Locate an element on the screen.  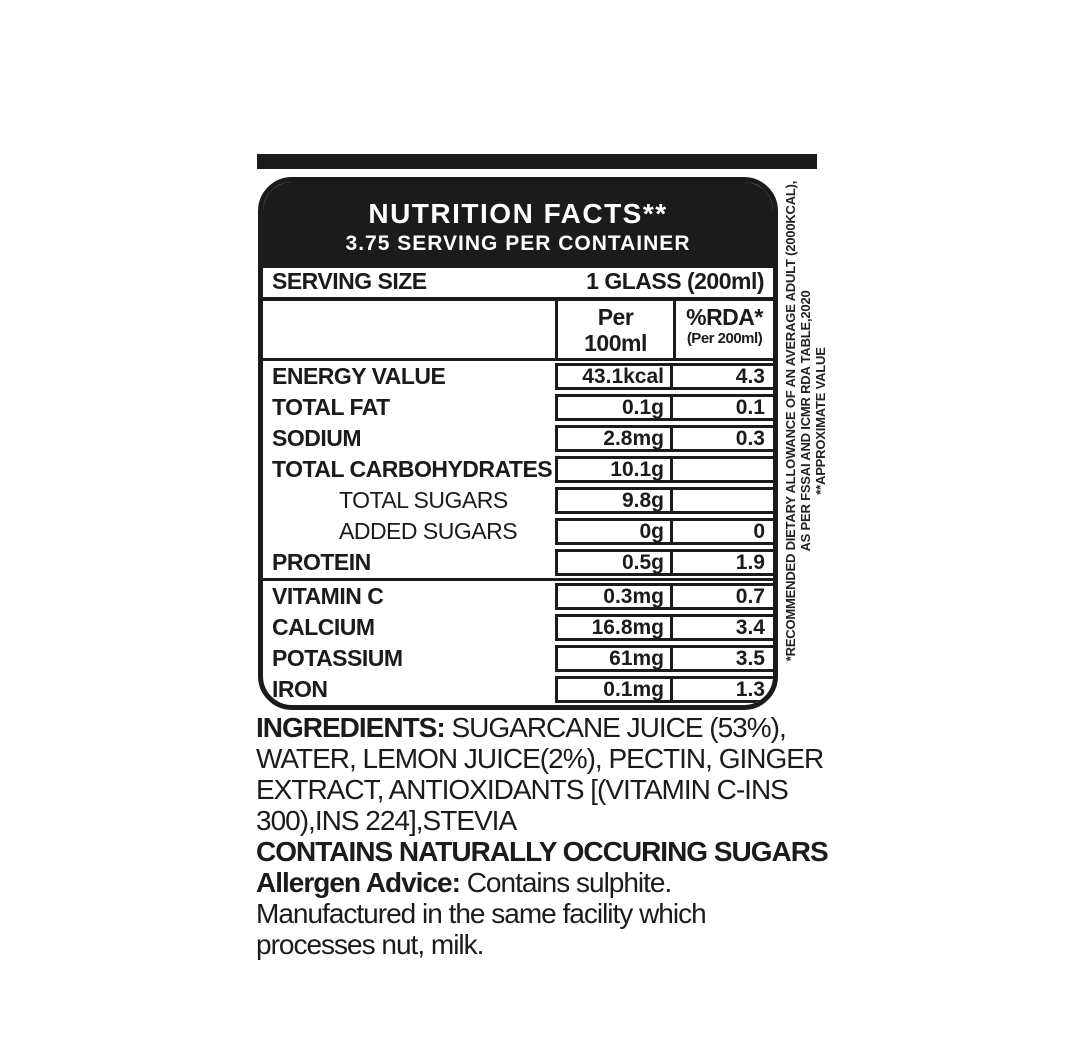
ingredients-line: Allergen Advice: Contains sulphite. is located at coordinates (556, 882).